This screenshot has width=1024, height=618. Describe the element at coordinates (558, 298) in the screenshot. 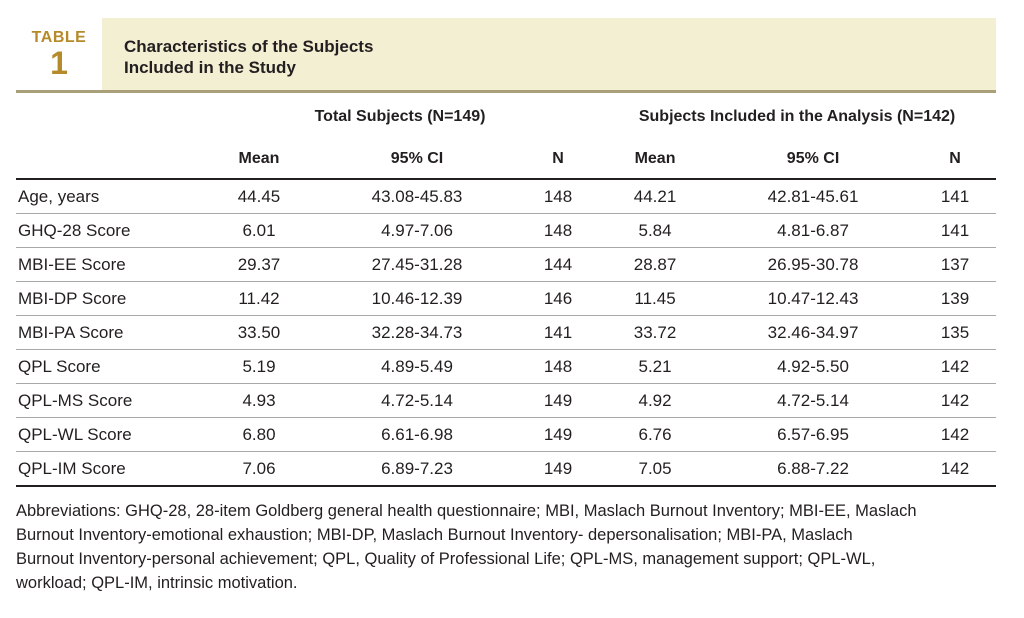

I see `cell-n-total: 146` at that location.